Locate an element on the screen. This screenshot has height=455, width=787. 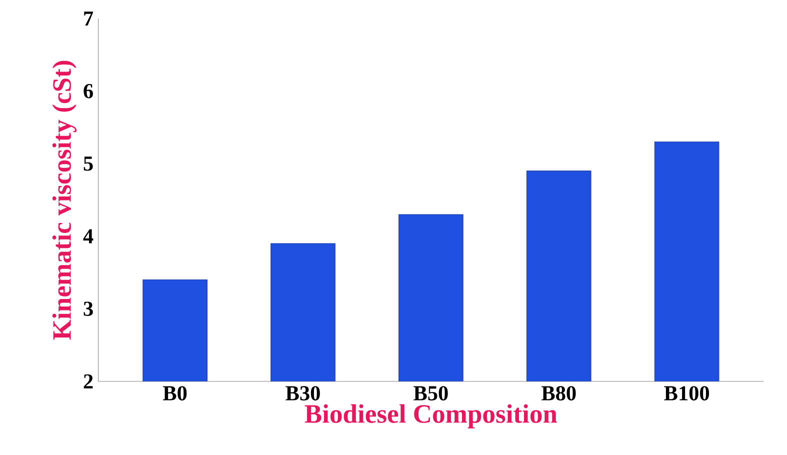
x-tick-label: B100 is located at coordinates (687, 393).